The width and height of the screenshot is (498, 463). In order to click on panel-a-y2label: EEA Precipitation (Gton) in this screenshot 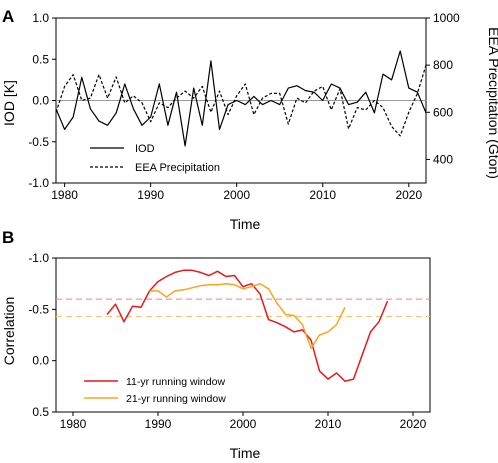, I will do `click(492, 103)`.